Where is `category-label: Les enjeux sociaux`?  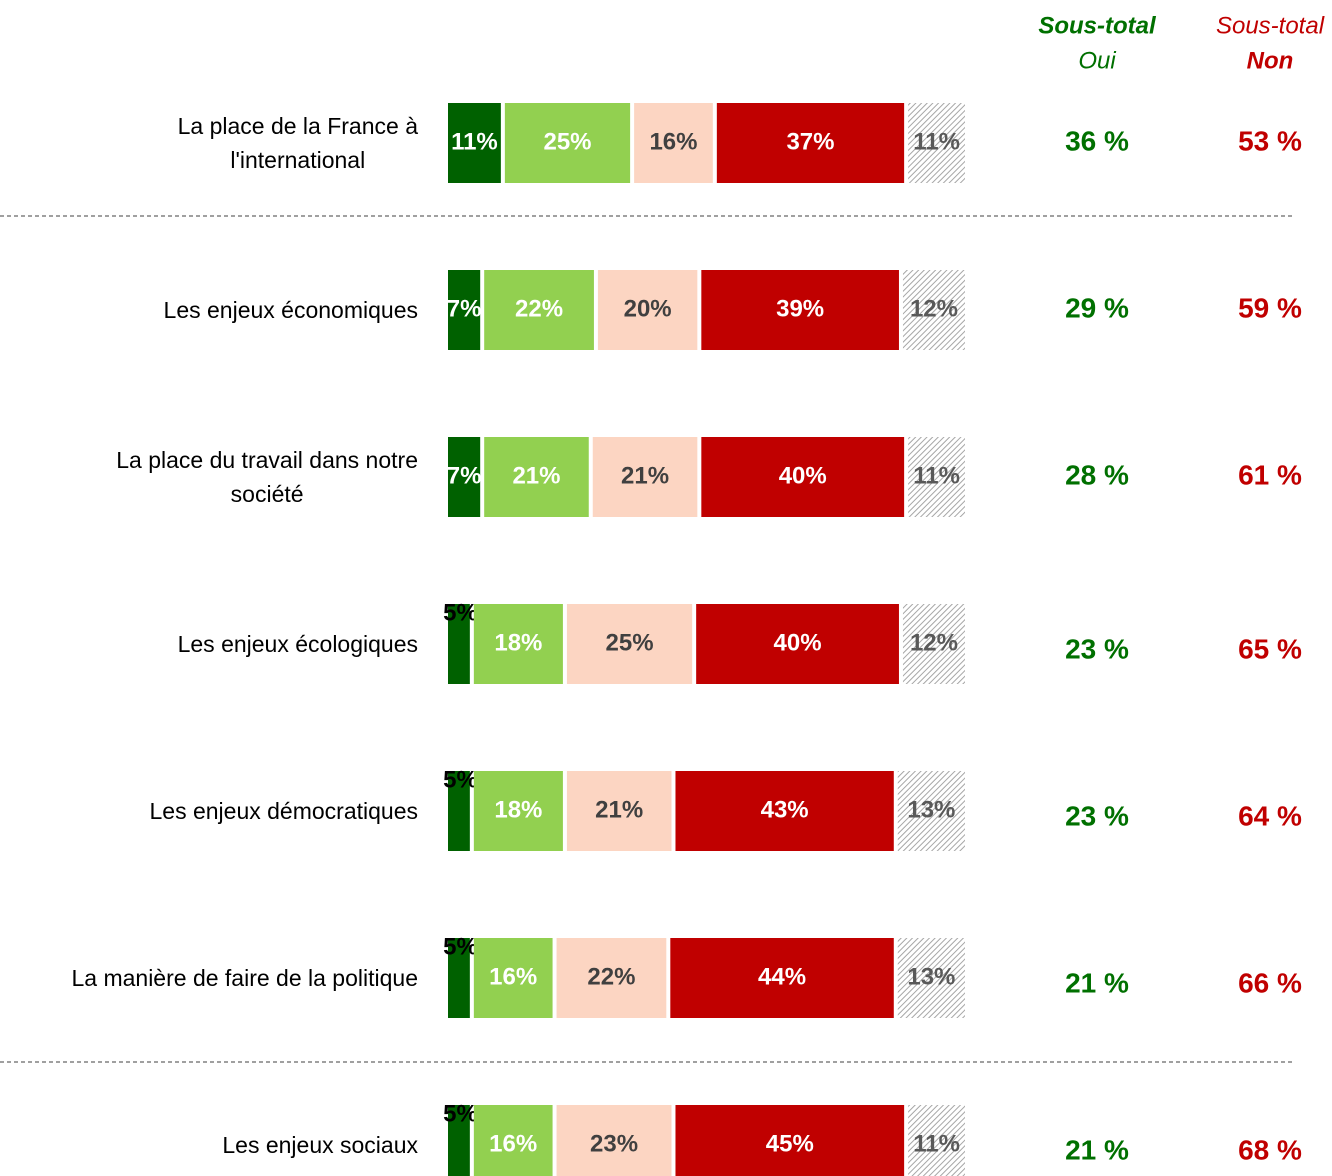
category-label: Les enjeux sociaux is located at coordinates (320, 1145).